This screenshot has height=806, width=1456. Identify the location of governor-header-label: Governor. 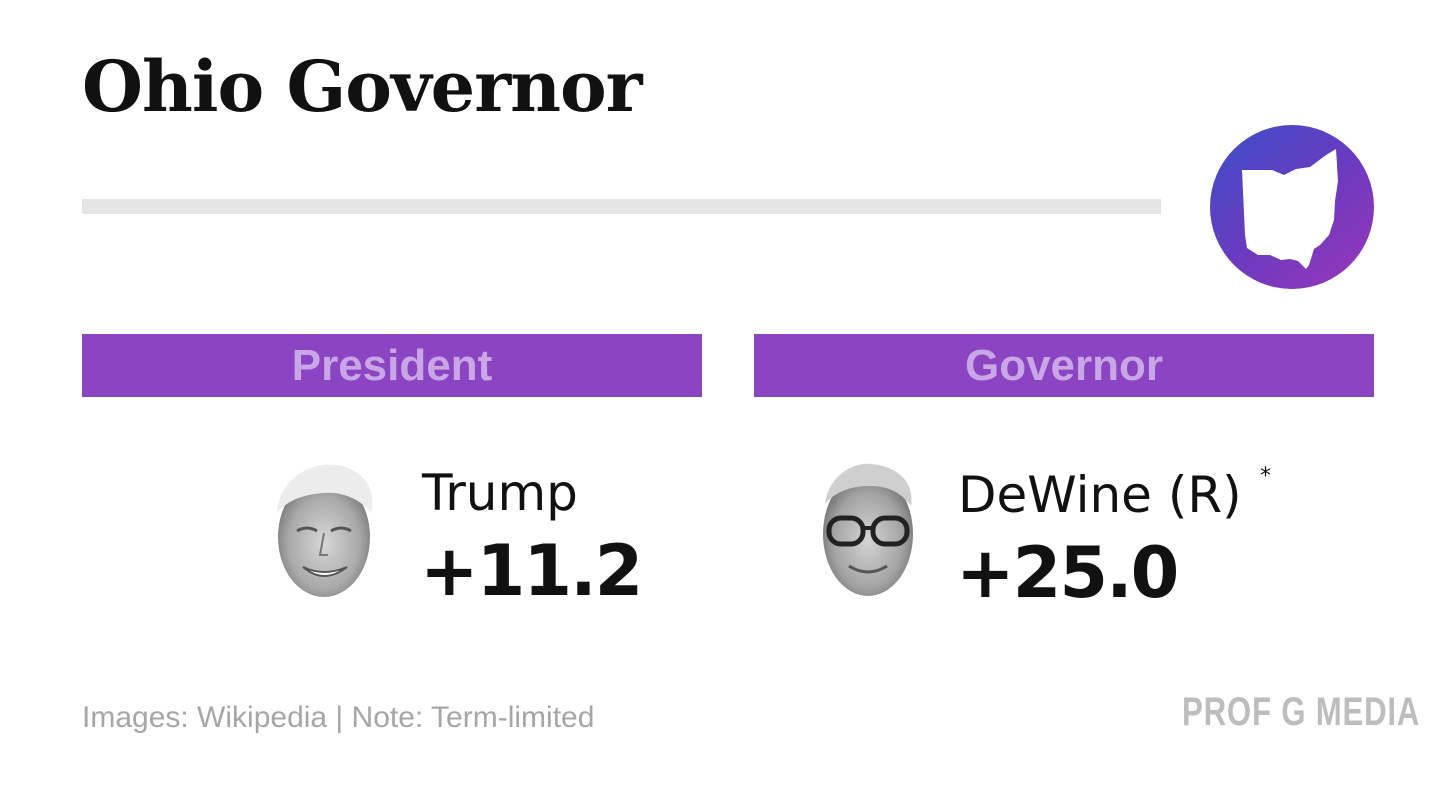
(1064, 365).